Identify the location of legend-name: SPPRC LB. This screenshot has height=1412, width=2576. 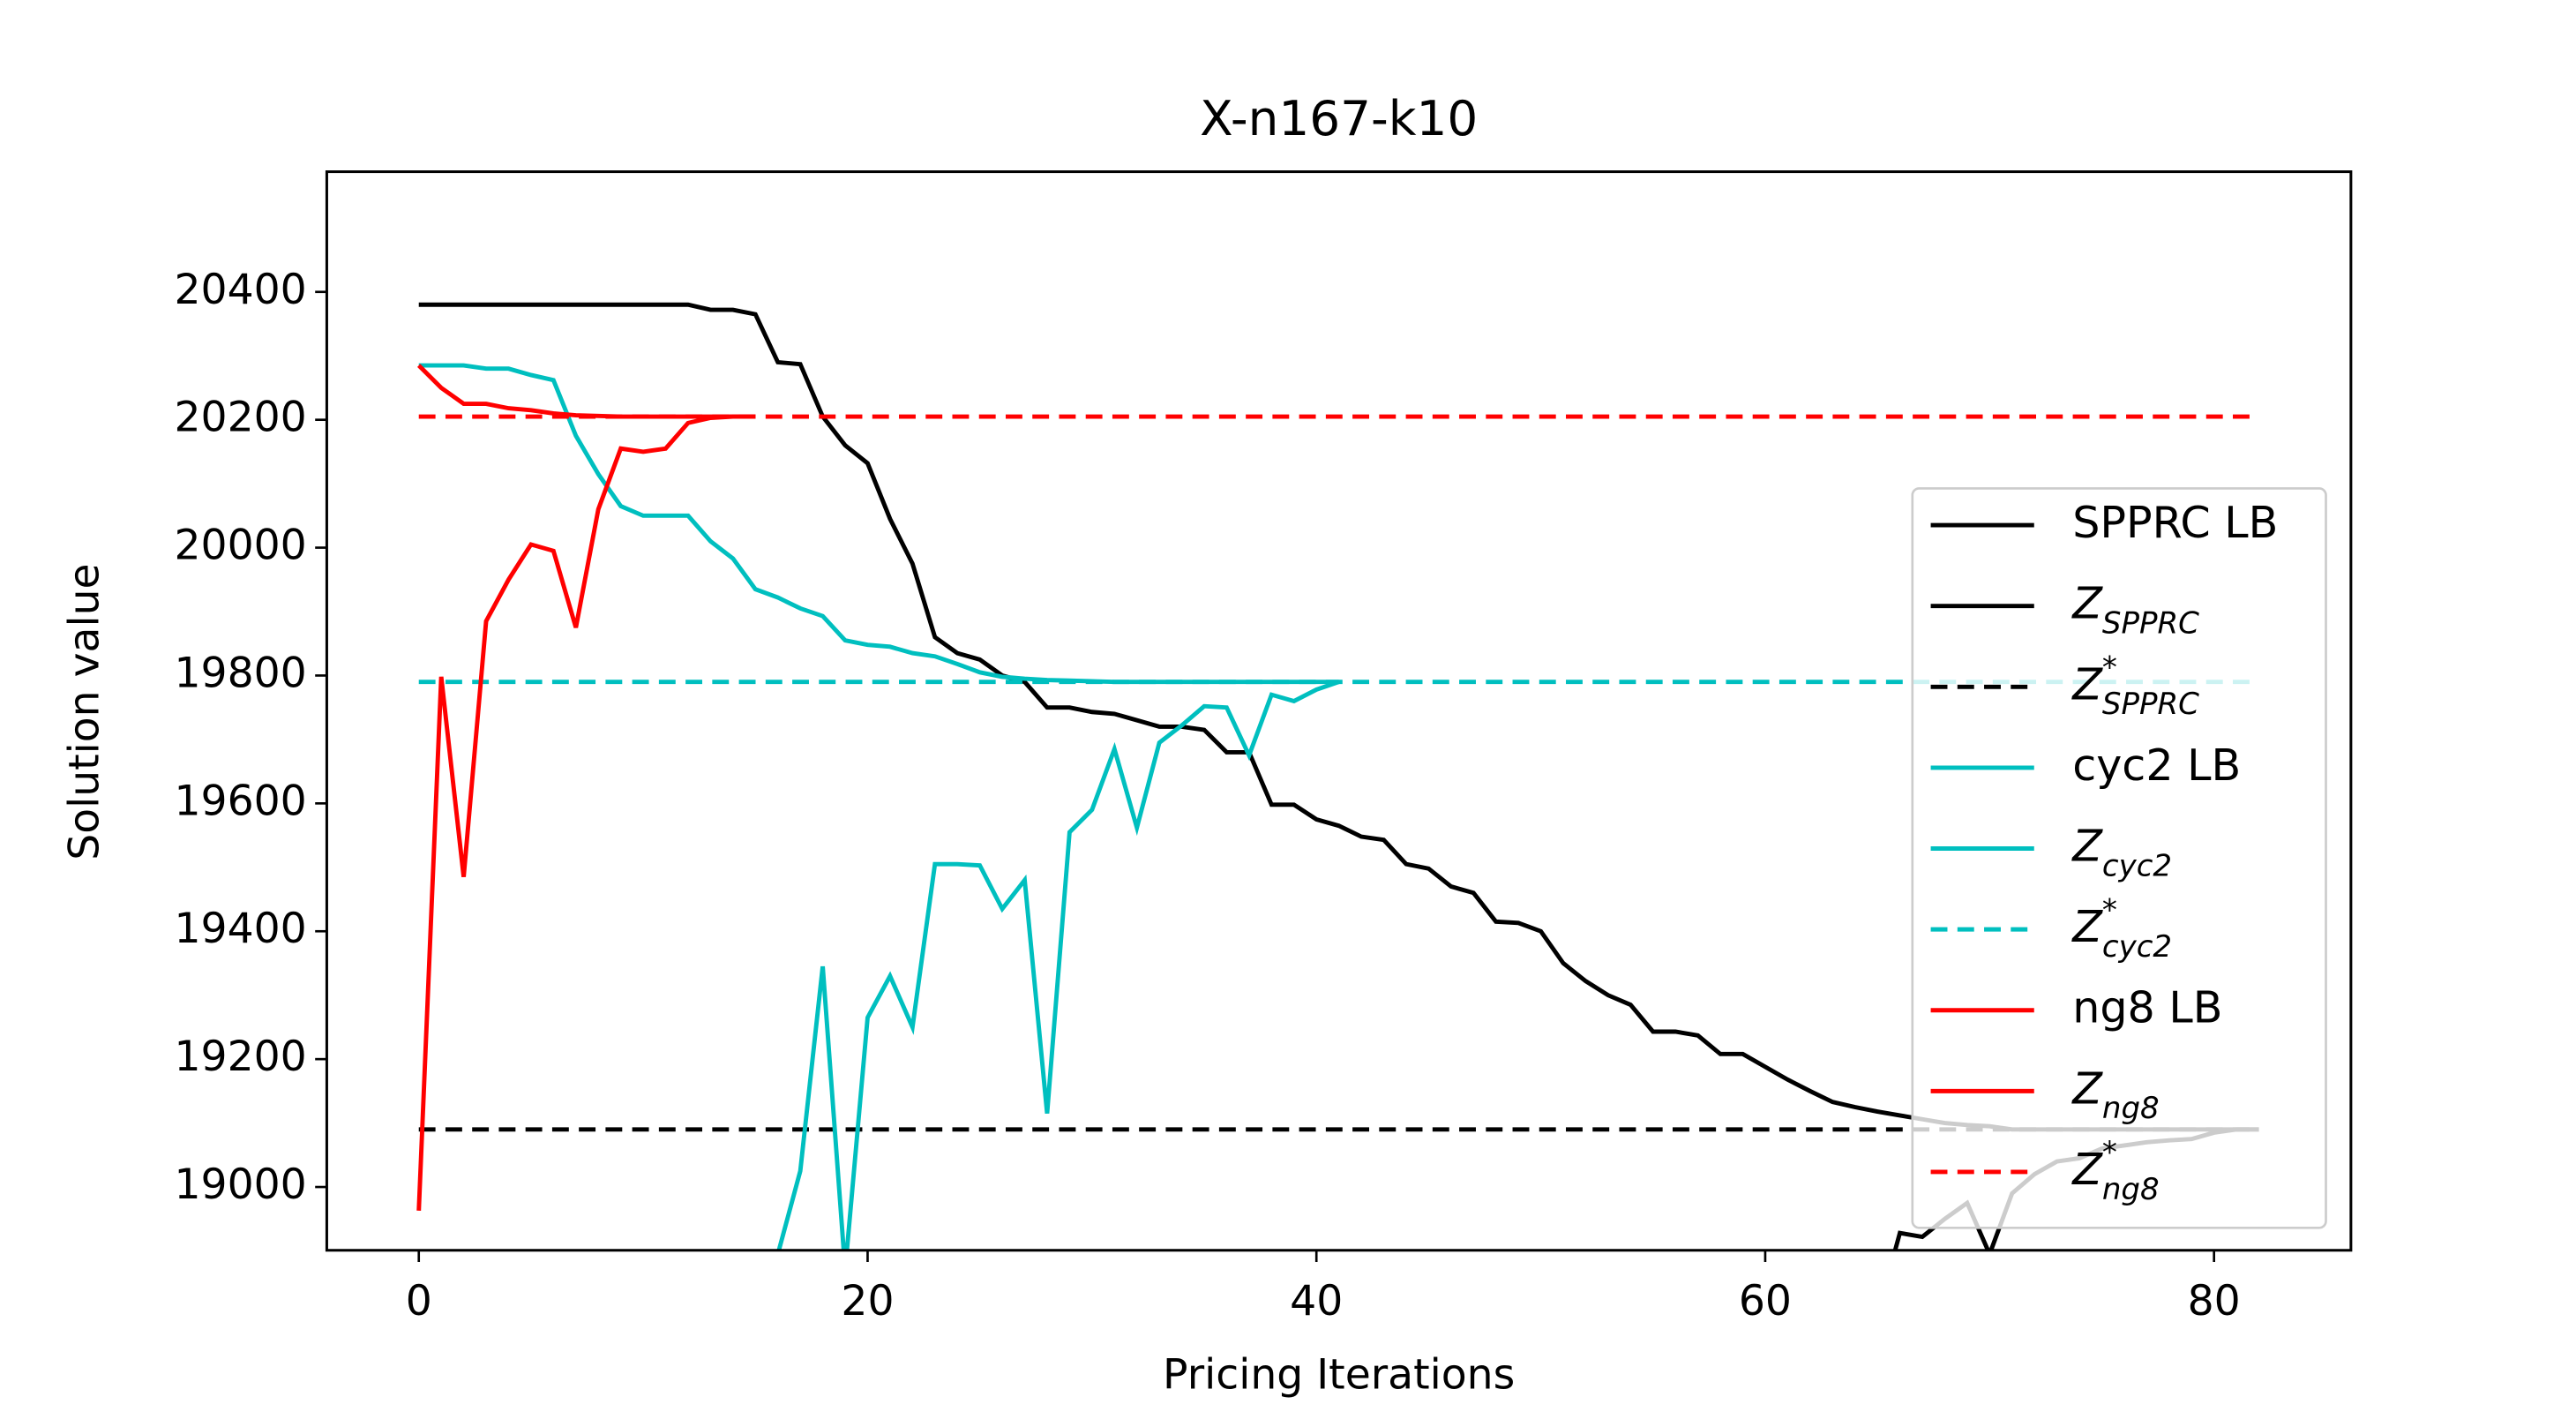
(2175, 522).